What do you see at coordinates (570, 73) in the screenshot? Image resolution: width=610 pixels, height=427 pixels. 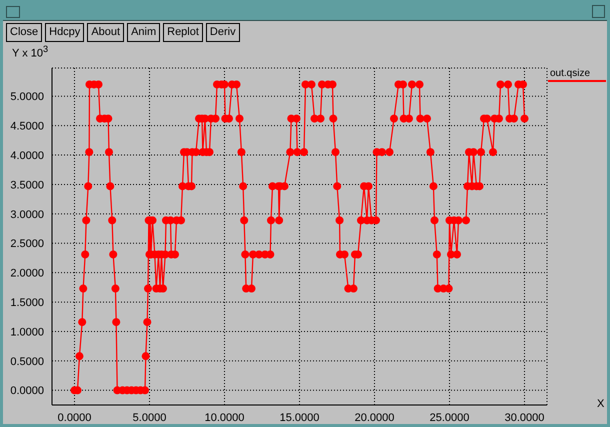 I see `text: out.qsize` at bounding box center [570, 73].